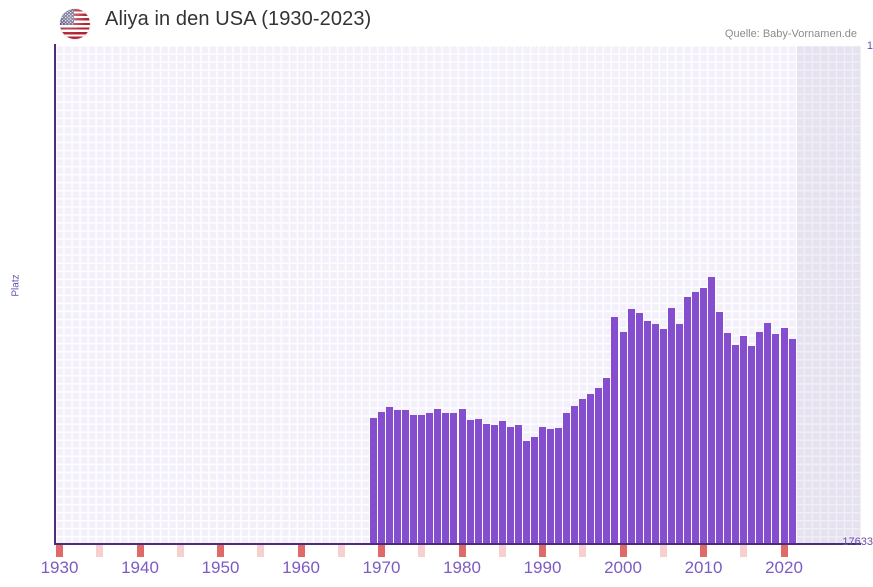 This screenshot has width=873, height=587. What do you see at coordinates (542, 567) in the screenshot?
I see `x-axis-label: 1990` at bounding box center [542, 567].